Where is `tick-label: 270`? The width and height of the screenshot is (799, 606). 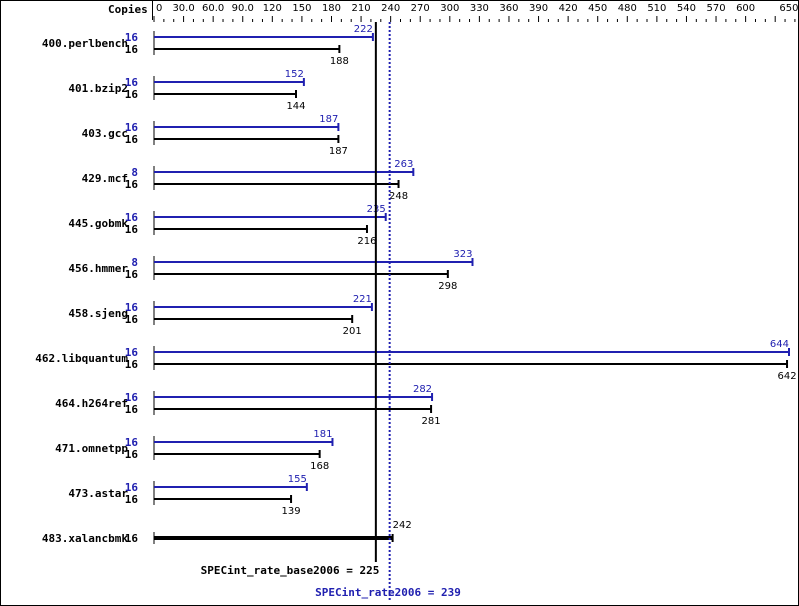
tick-label: 270 is located at coordinates (420, 8).